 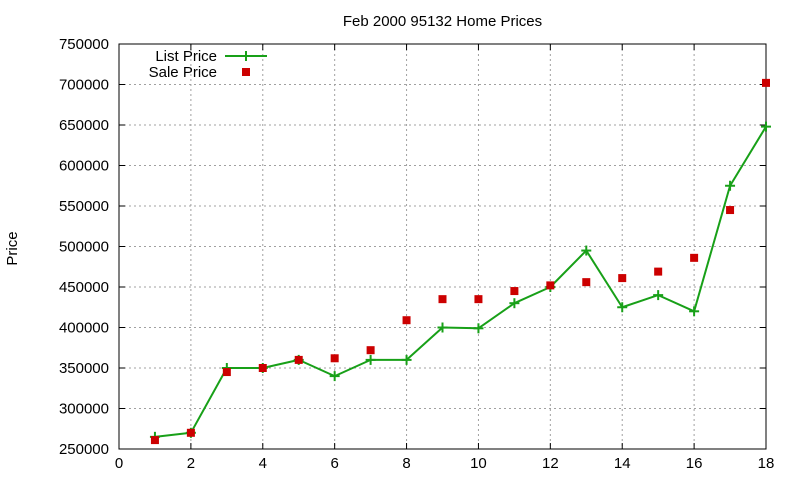 I want to click on y-tick-label: 450000, so click(x=84, y=287).